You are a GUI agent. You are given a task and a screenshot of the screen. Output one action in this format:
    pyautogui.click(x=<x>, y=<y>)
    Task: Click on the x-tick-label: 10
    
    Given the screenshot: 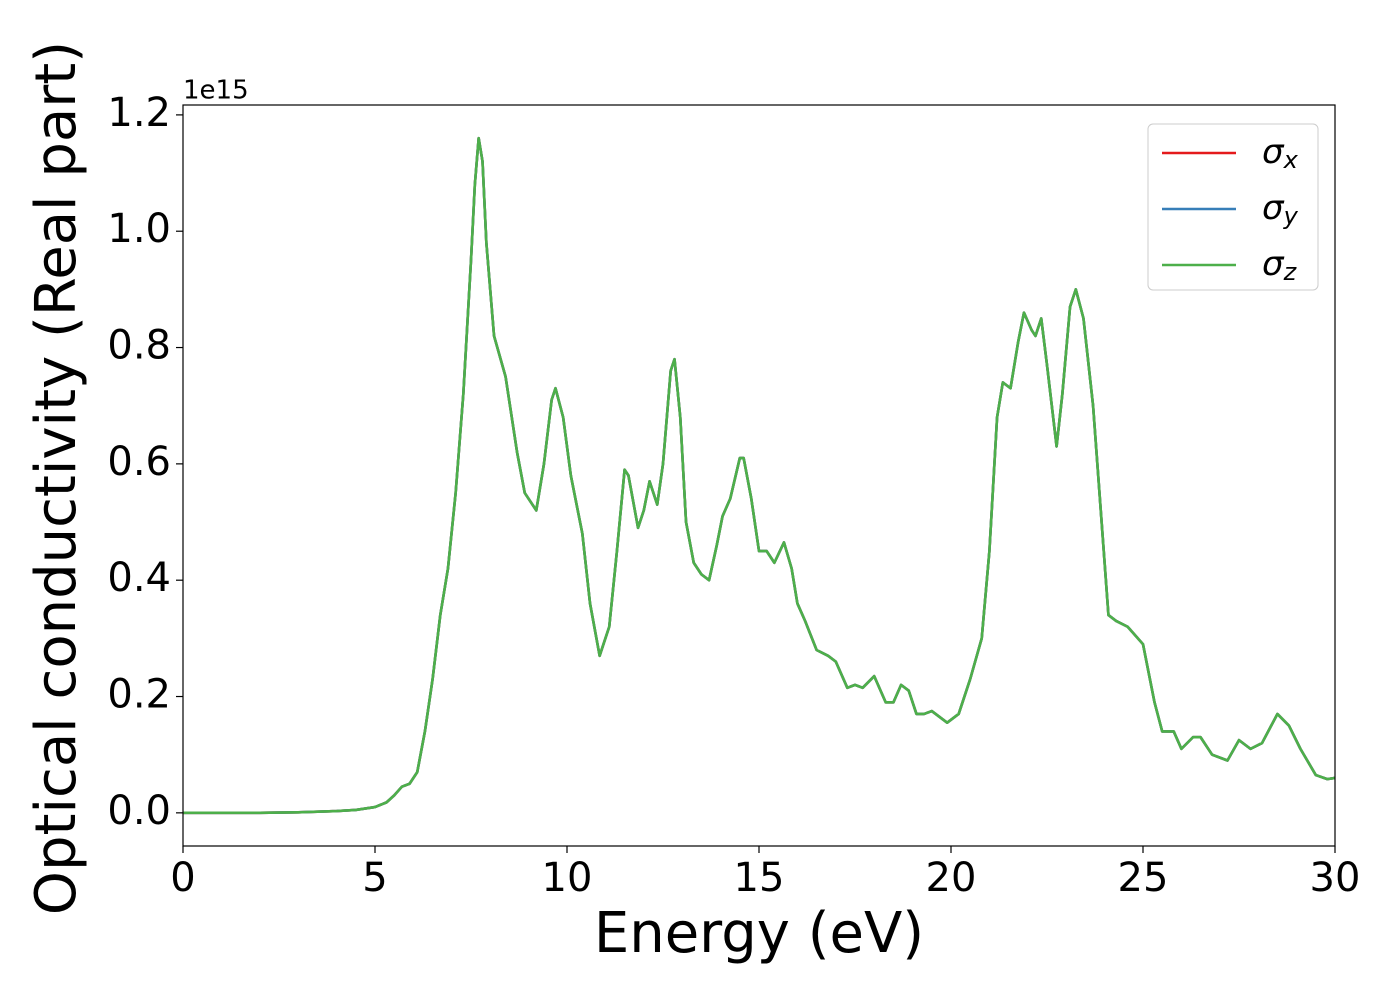 What is the action you would take?
    pyautogui.click(x=567, y=878)
    